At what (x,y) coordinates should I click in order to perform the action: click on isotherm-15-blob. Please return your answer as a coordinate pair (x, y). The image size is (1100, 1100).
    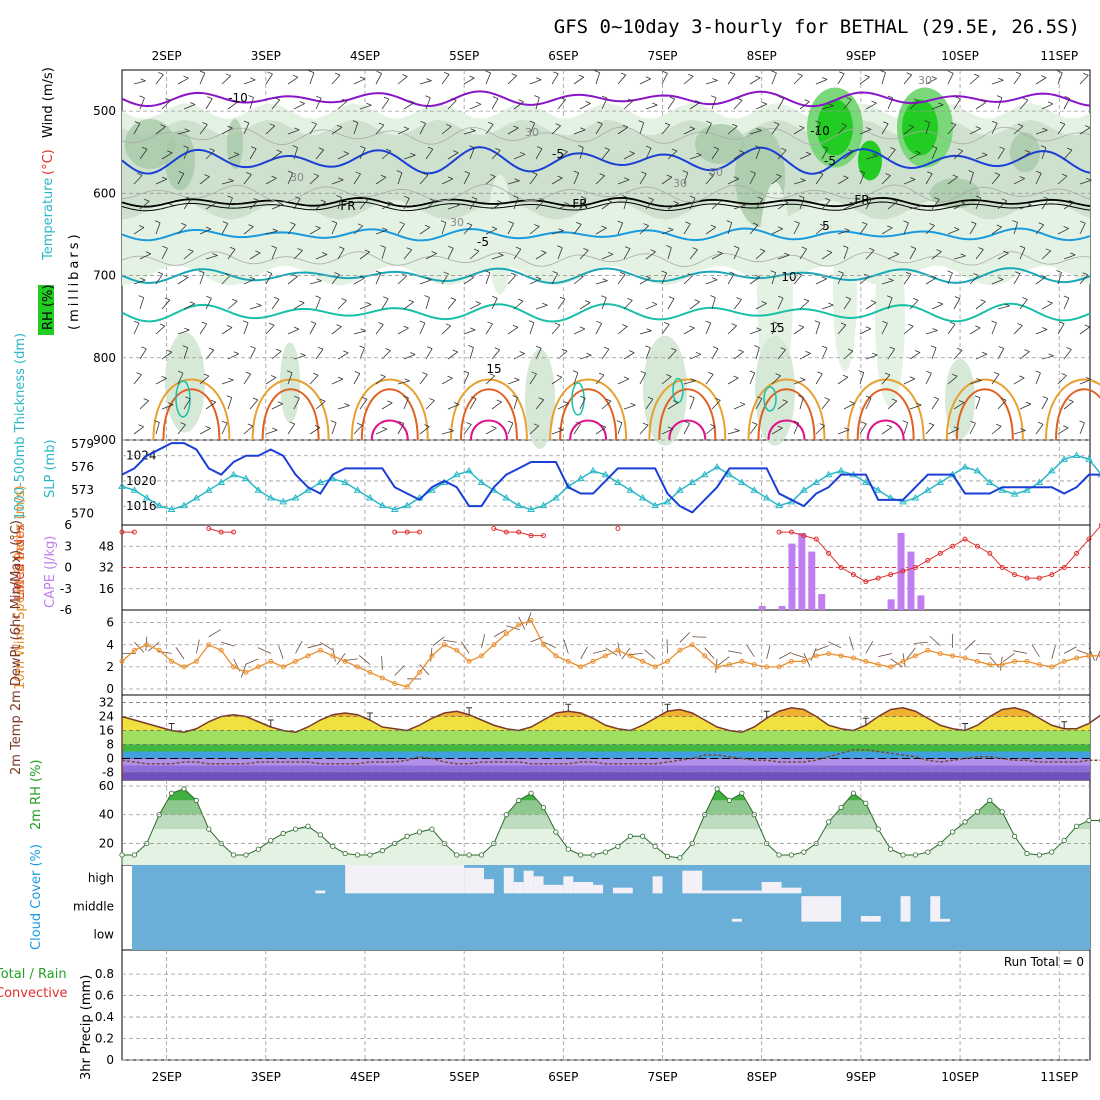
    Looking at the image, I should click on (770, 399).